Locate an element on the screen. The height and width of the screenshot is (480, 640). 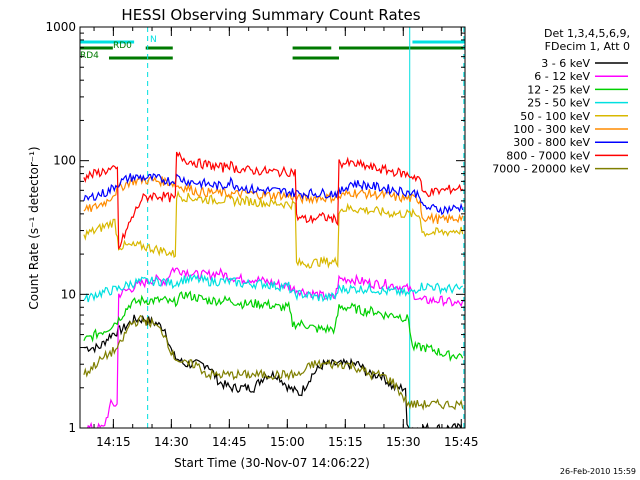
y-tick-label: 1000 is located at coordinates (60, 27).